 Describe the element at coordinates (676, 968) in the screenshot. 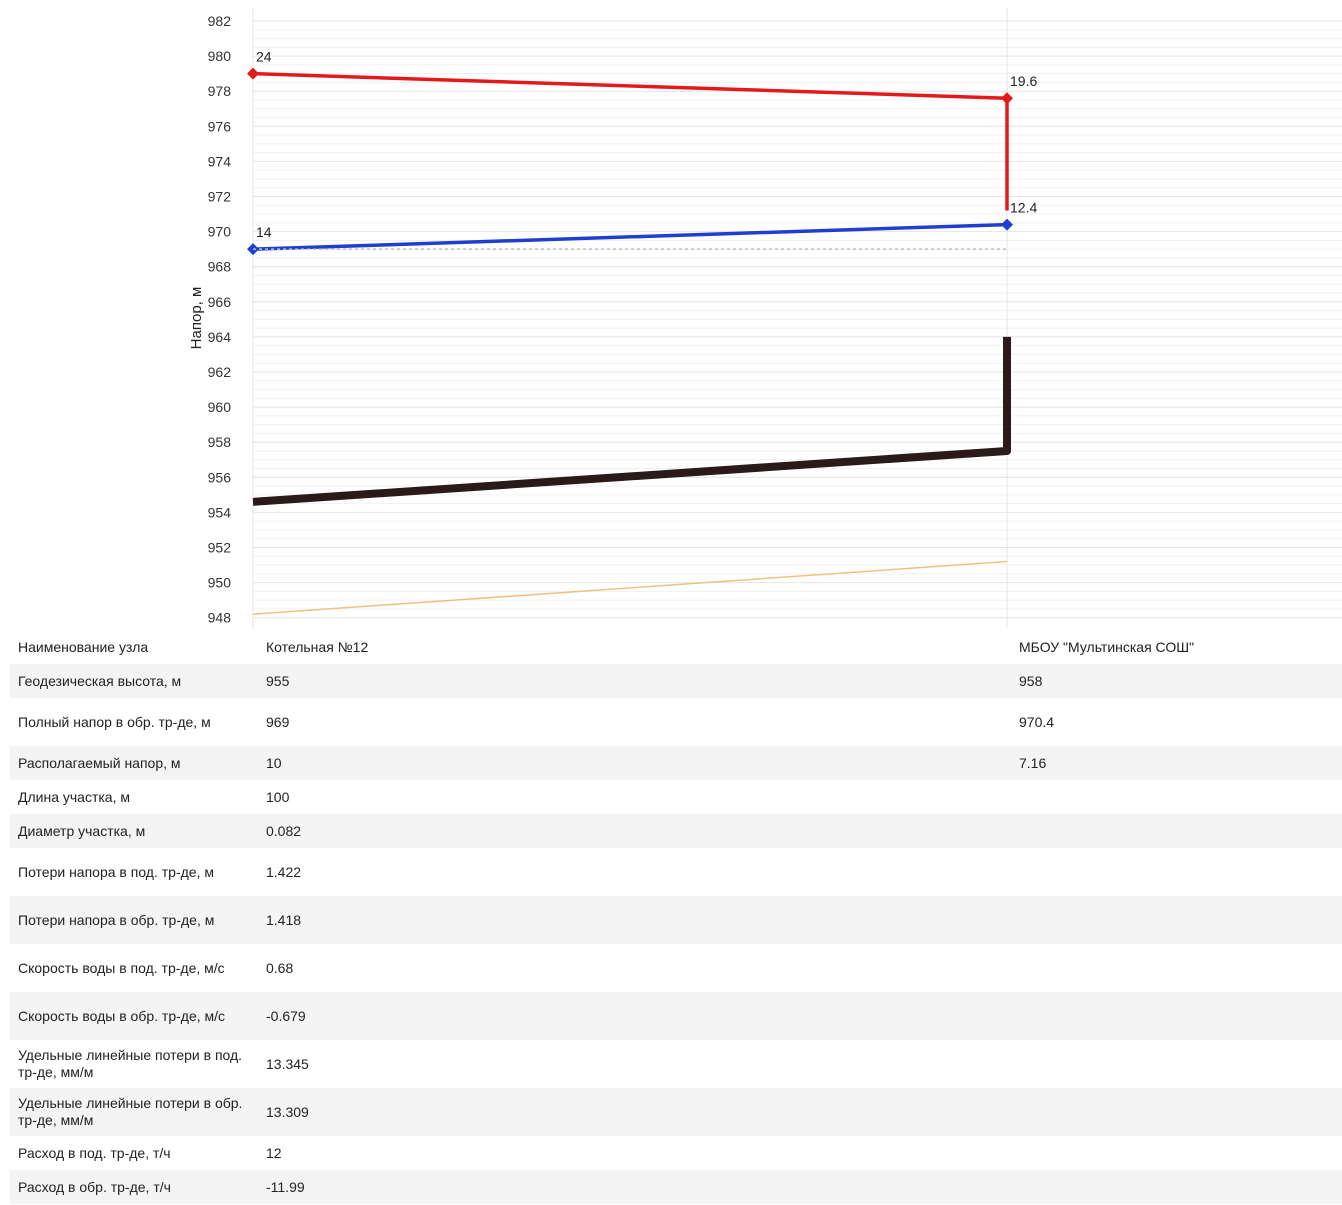

I see `table-row: Скорость воды в под. тр-де, м/с 0.68` at that location.